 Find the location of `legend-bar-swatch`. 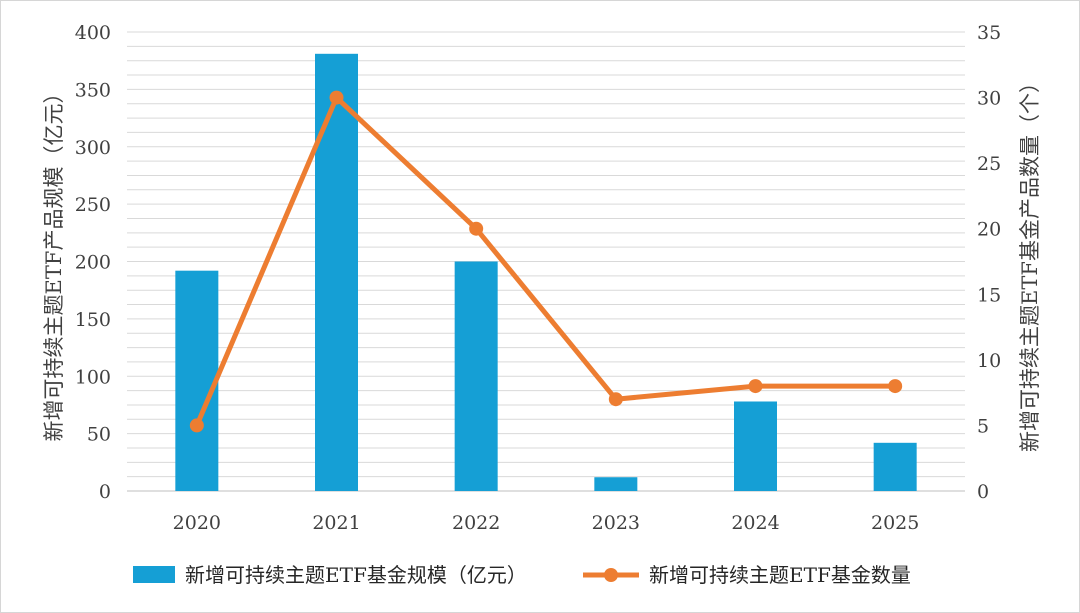

legend-bar-swatch is located at coordinates (154, 574).